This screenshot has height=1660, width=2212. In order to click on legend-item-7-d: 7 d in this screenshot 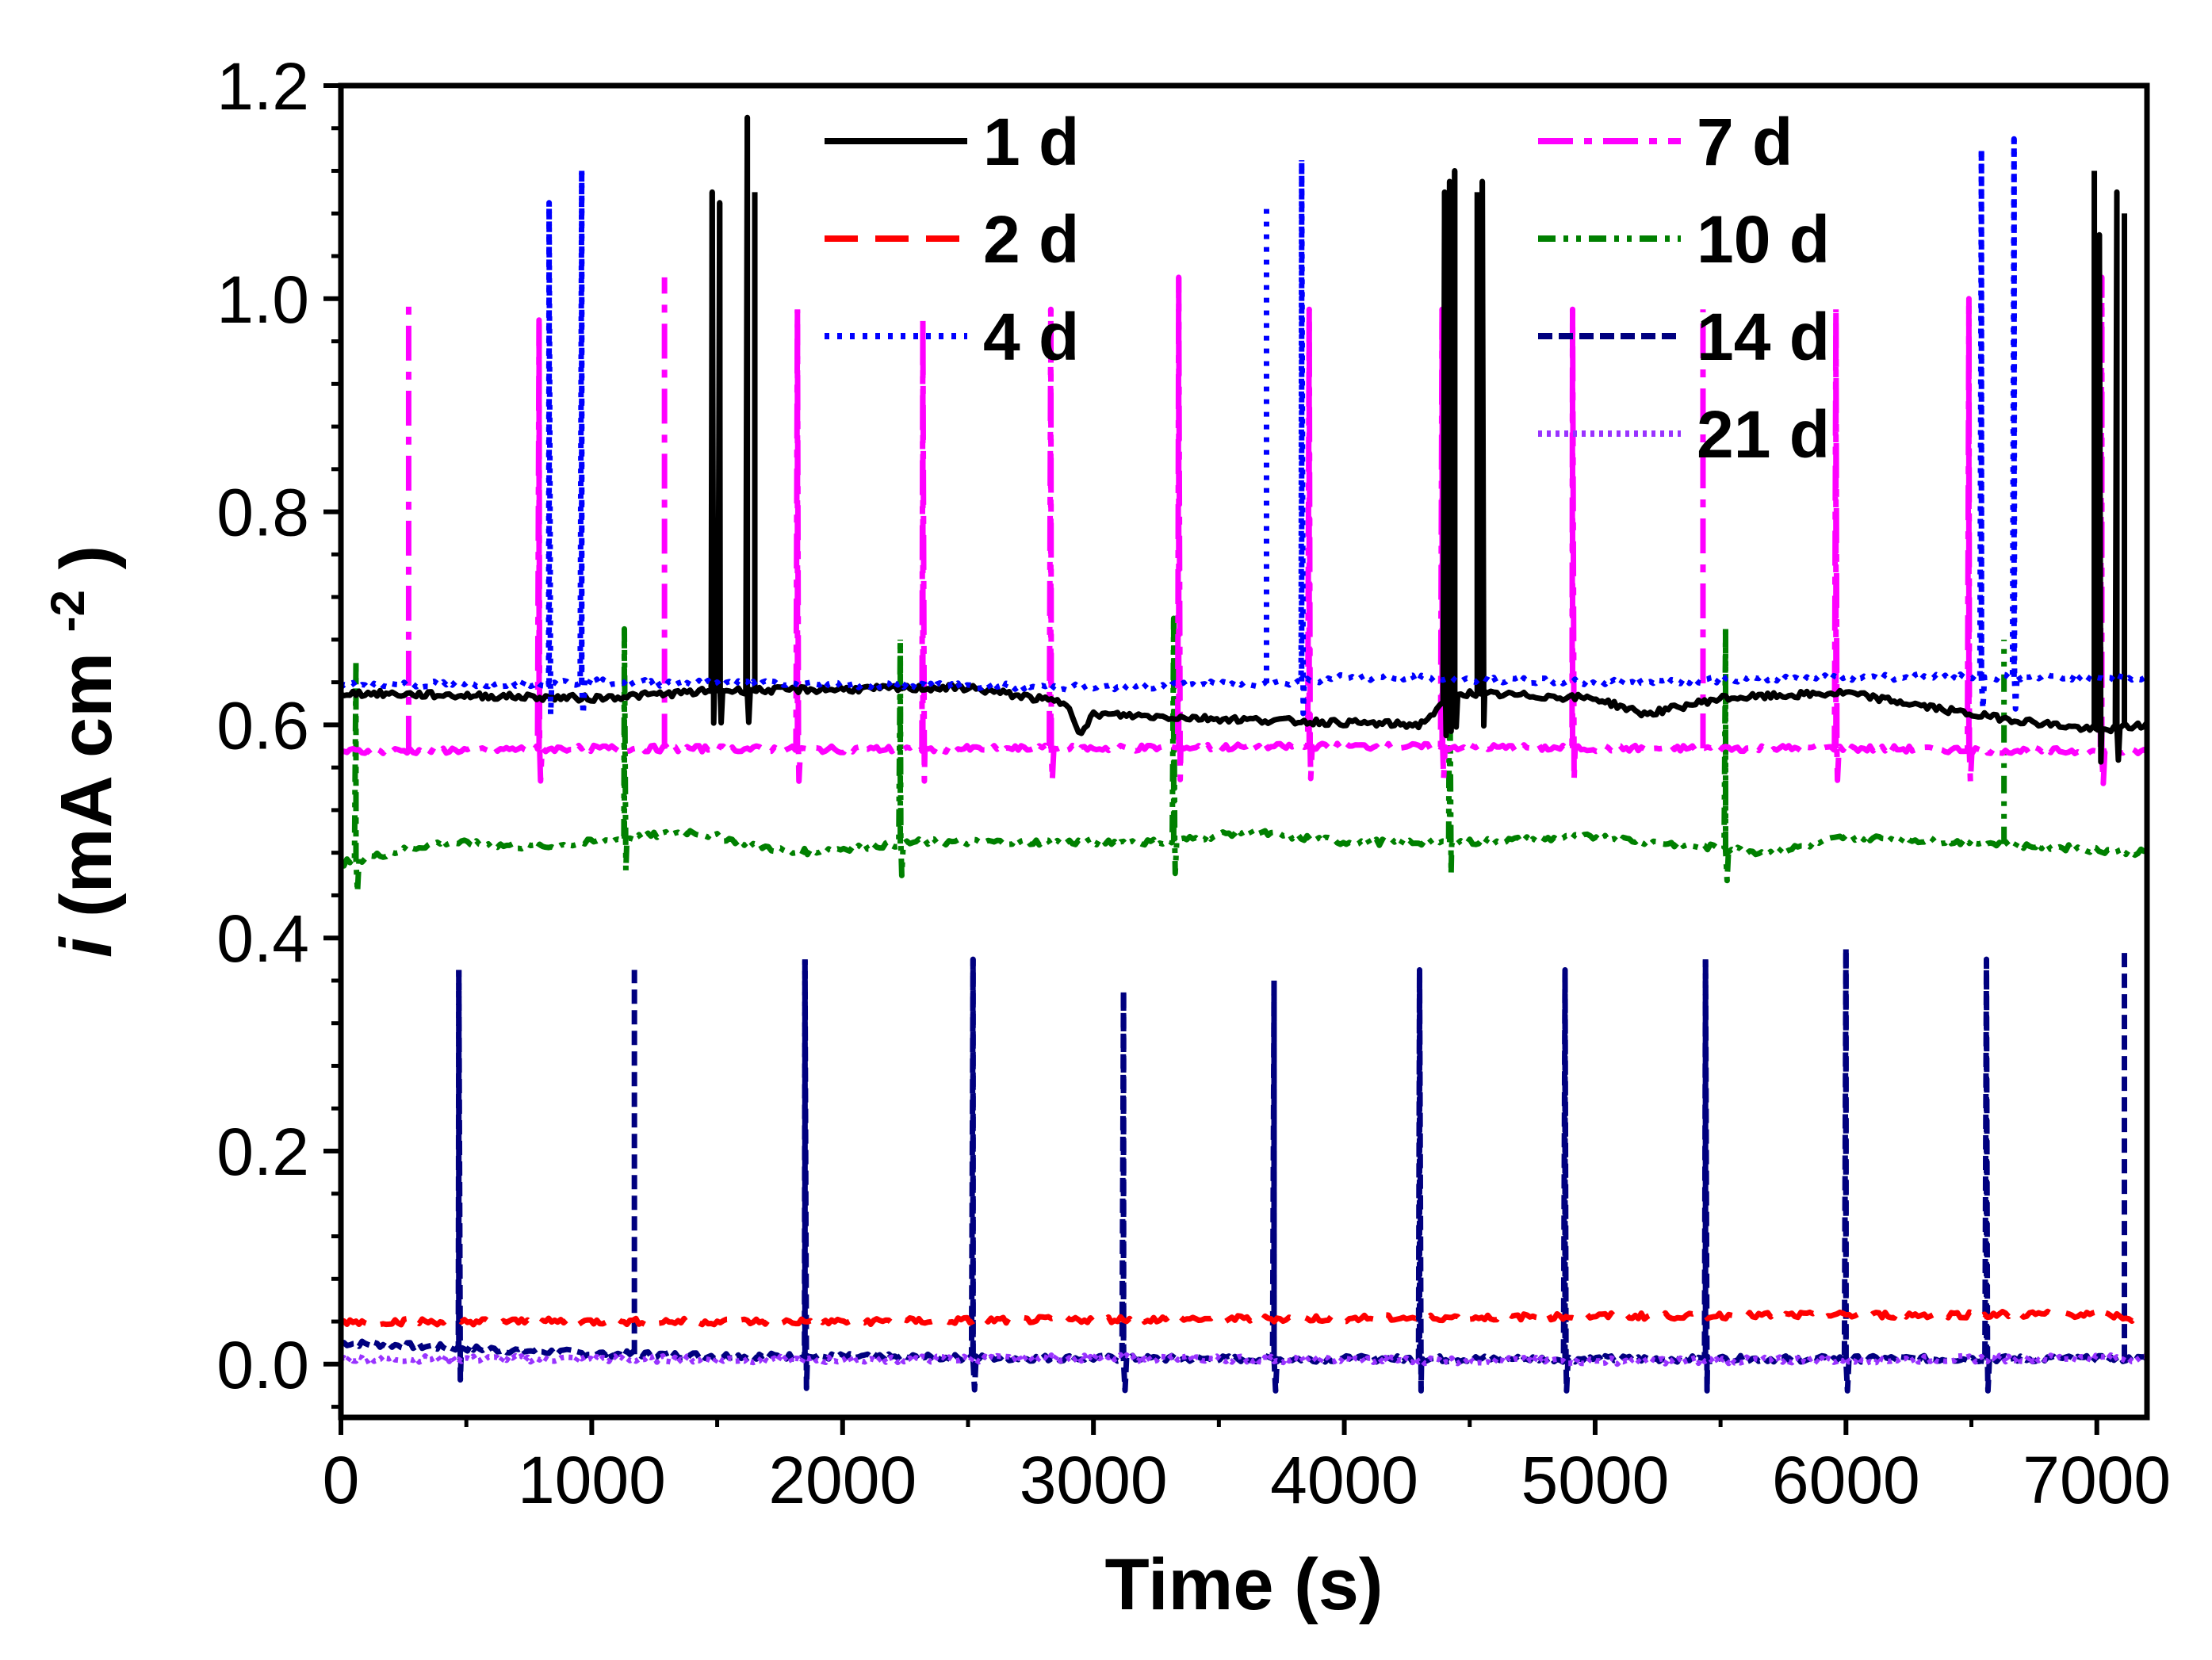, I will do `click(1665, 142)`.